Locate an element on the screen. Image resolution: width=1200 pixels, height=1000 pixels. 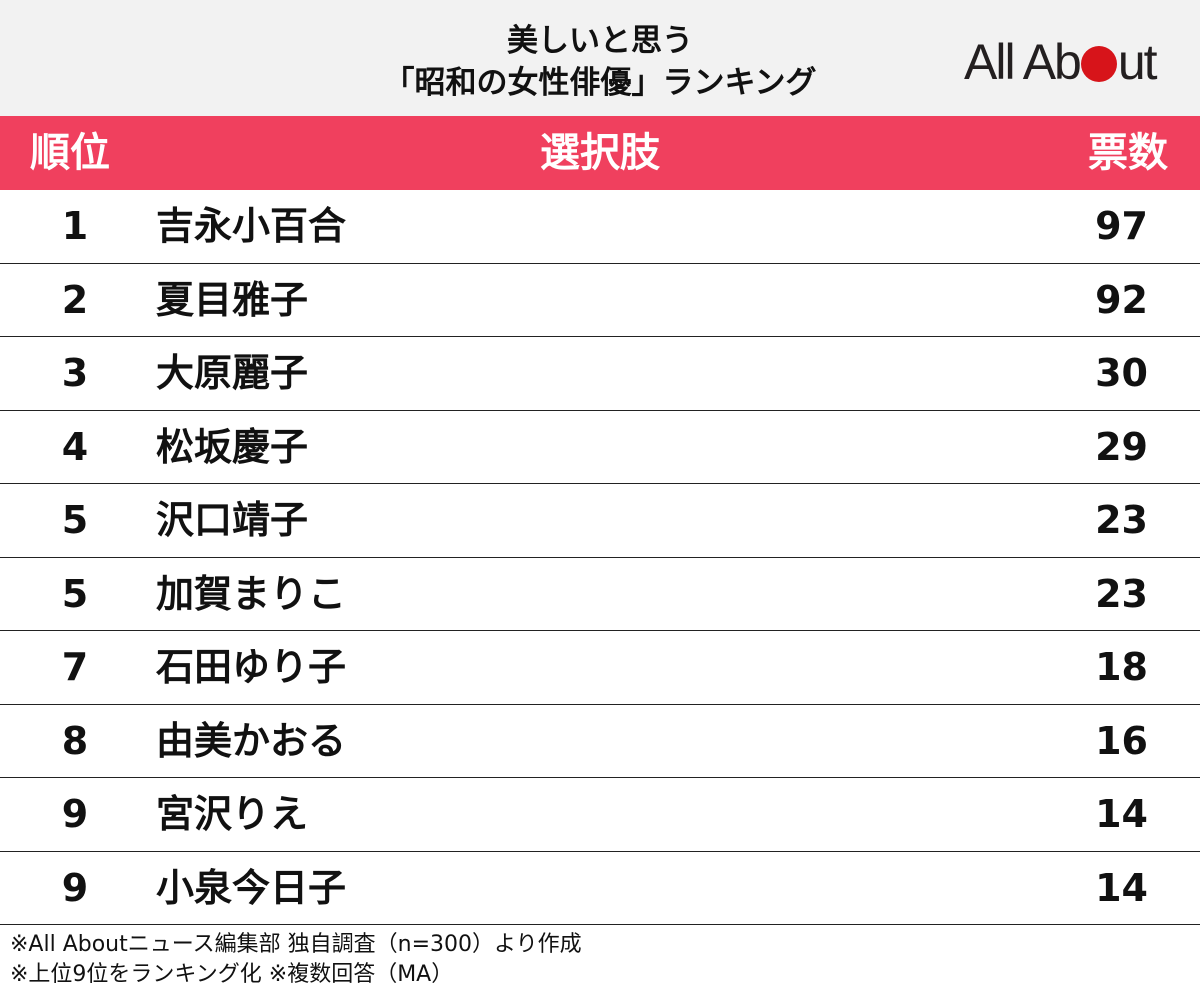
table-row: 1 吉永小百合 97 is located at coordinates (600, 227).